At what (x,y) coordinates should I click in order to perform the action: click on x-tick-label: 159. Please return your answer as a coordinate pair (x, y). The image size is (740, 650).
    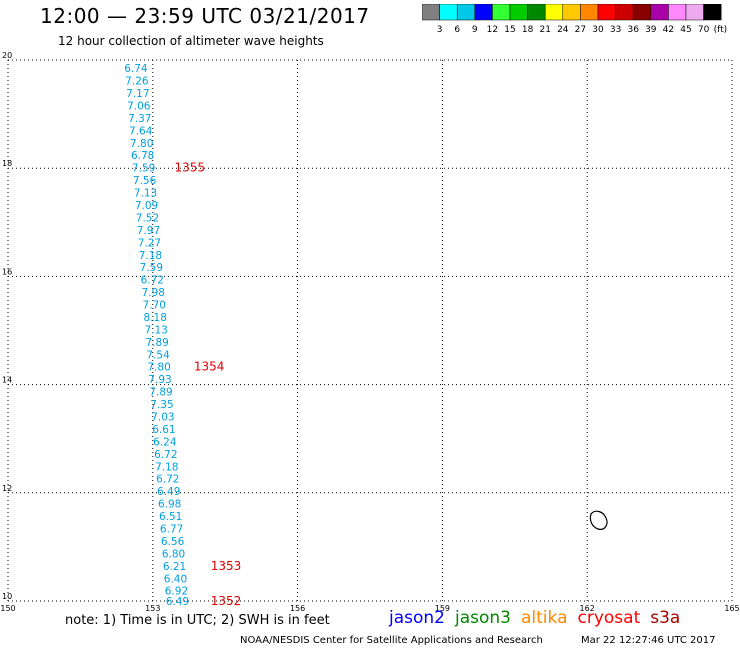
    Looking at the image, I should click on (442, 608).